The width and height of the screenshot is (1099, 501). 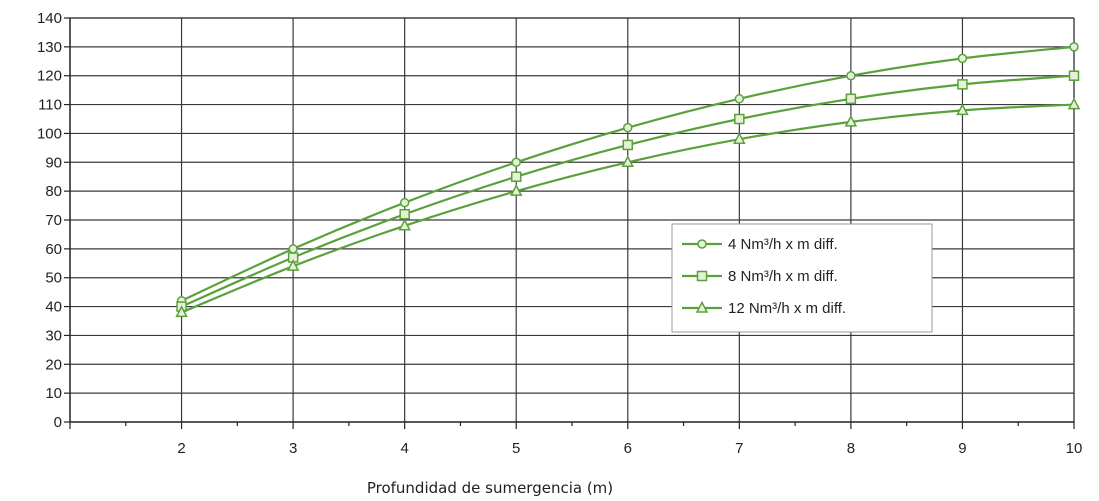 What do you see at coordinates (851, 448) in the screenshot?
I see `x-tick-label: 8` at bounding box center [851, 448].